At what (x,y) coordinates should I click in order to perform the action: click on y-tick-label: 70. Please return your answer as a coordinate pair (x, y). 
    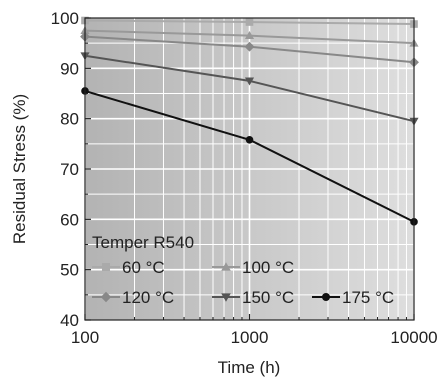
    Looking at the image, I should click on (69, 169).